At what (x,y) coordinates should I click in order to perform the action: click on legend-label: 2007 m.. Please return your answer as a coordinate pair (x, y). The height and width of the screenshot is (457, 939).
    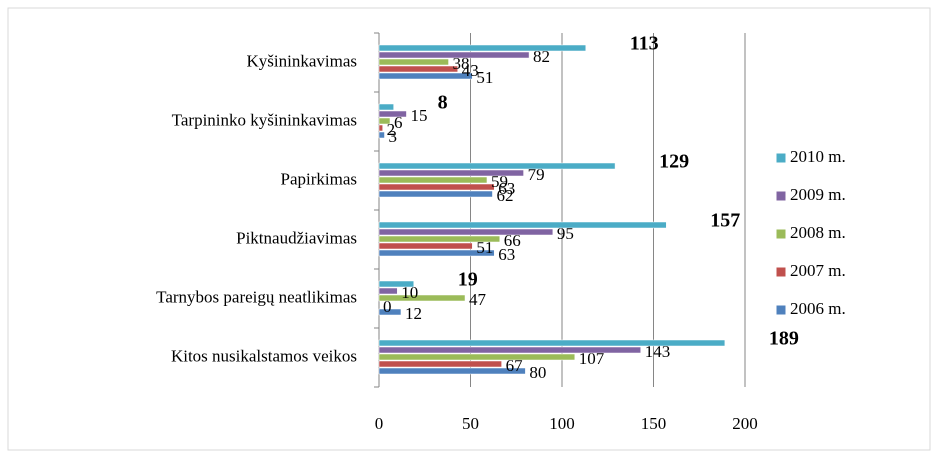
    Looking at the image, I should click on (818, 270).